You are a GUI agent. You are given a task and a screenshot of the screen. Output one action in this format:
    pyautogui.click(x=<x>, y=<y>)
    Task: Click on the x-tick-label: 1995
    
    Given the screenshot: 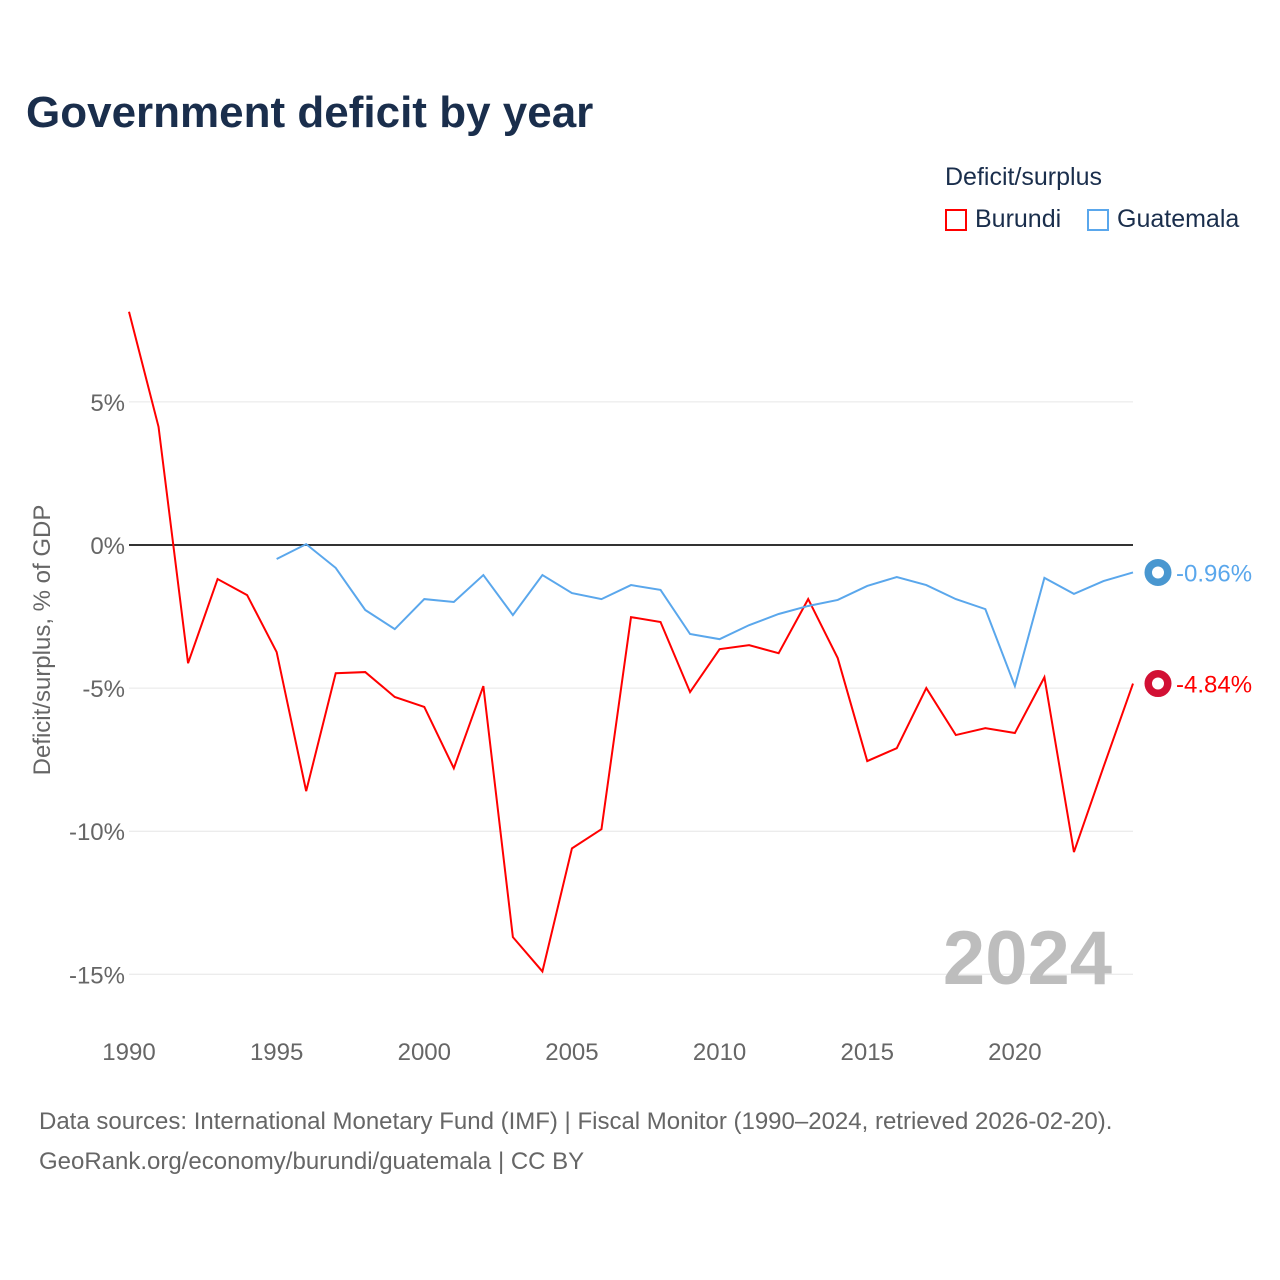 What is the action you would take?
    pyautogui.click(x=276, y=1052)
    